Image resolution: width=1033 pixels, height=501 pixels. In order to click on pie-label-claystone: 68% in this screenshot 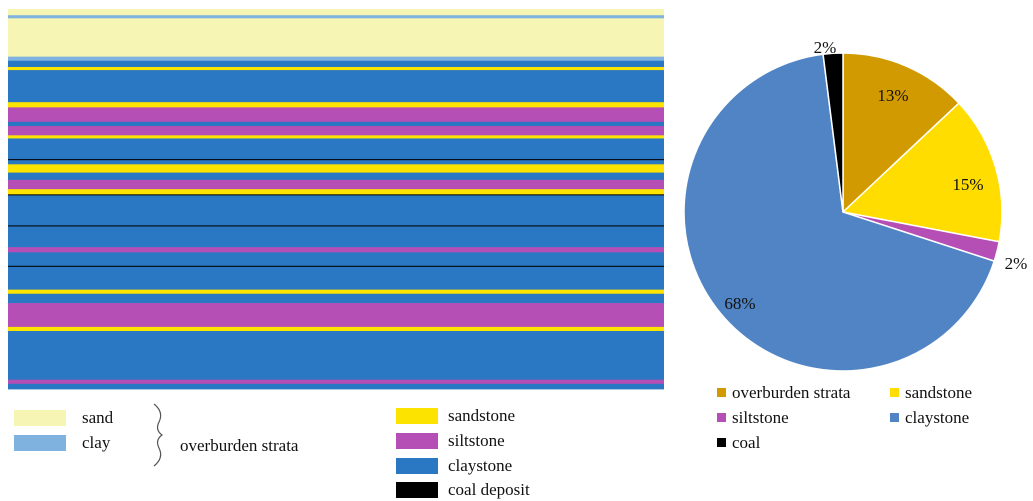, I will do `click(739, 303)`.